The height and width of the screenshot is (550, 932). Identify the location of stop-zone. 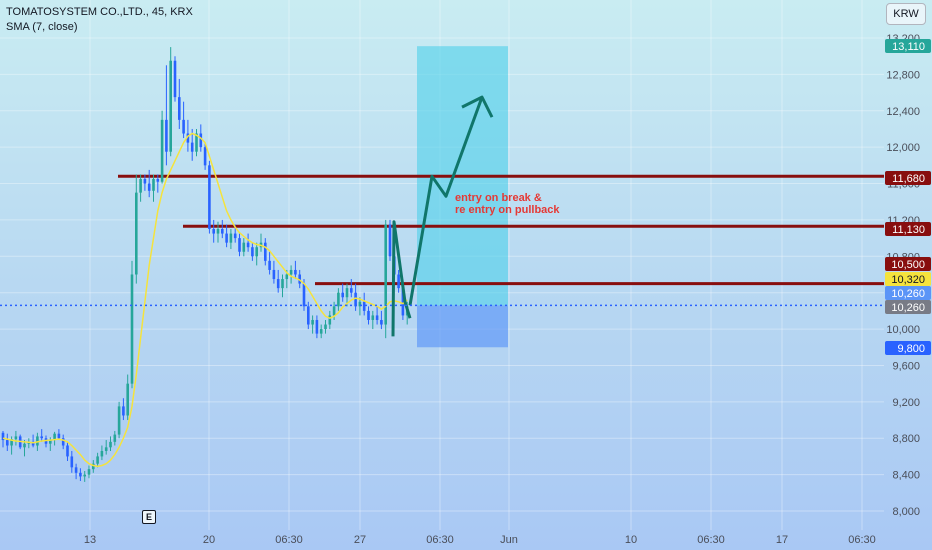
(462, 326).